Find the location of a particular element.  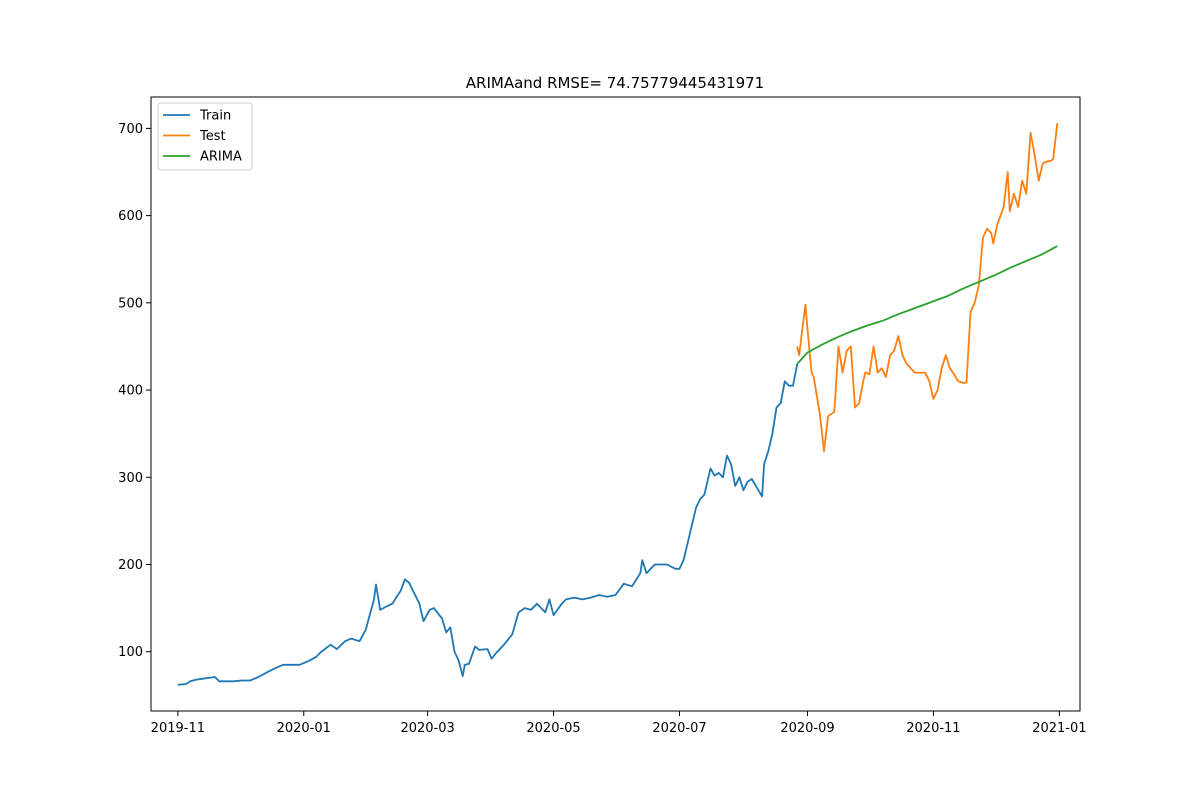

y-axis: 100 200 300 400 500 600 700 is located at coordinates (134, 391).